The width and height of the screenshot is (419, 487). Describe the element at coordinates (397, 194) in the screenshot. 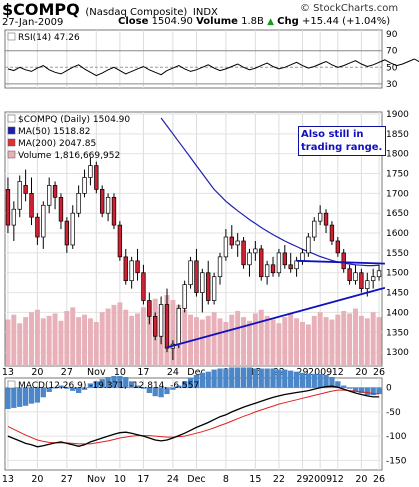

I see `price-y-tick-label: 1700` at that location.